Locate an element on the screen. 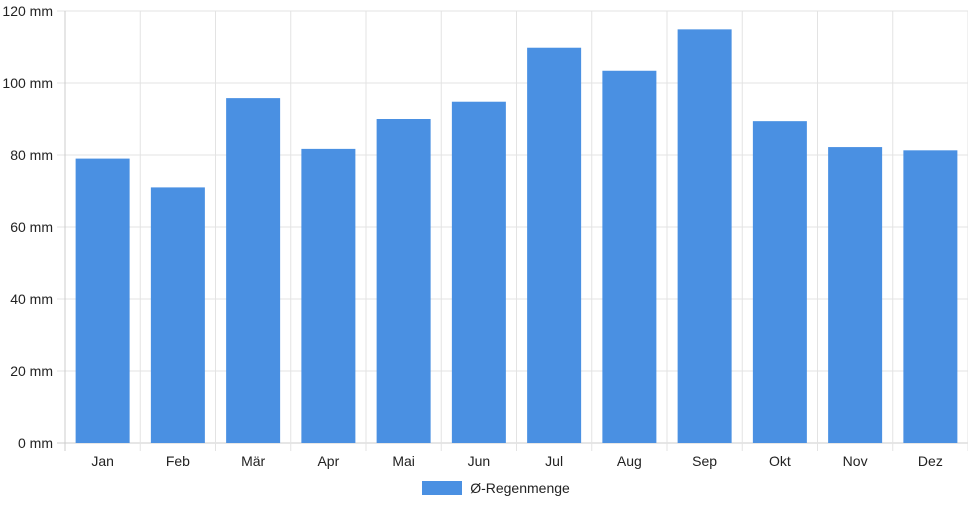 This screenshot has height=508, width=968. x-tick-label: Mär is located at coordinates (253, 461).